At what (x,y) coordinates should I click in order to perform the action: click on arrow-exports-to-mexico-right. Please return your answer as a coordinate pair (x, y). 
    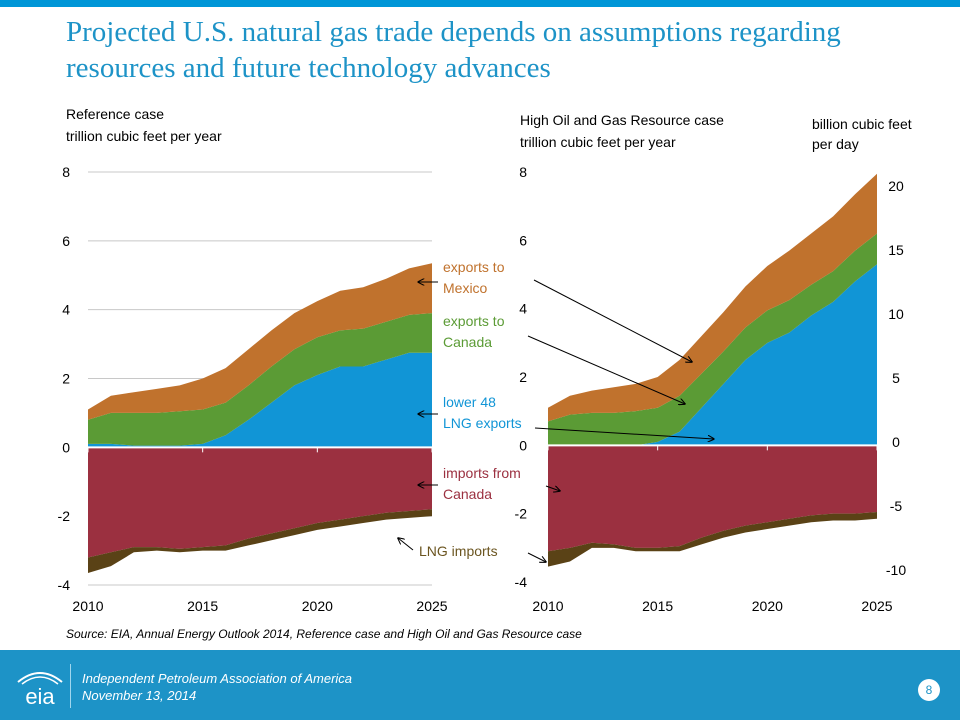
    Looking at the image, I should click on (612, 320).